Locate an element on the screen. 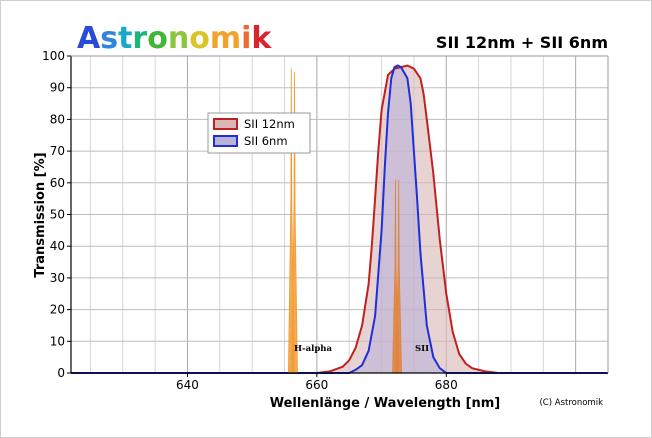 This screenshot has height=438, width=652. chart-title: SII 12nm + SII 6nm is located at coordinates (522, 42).